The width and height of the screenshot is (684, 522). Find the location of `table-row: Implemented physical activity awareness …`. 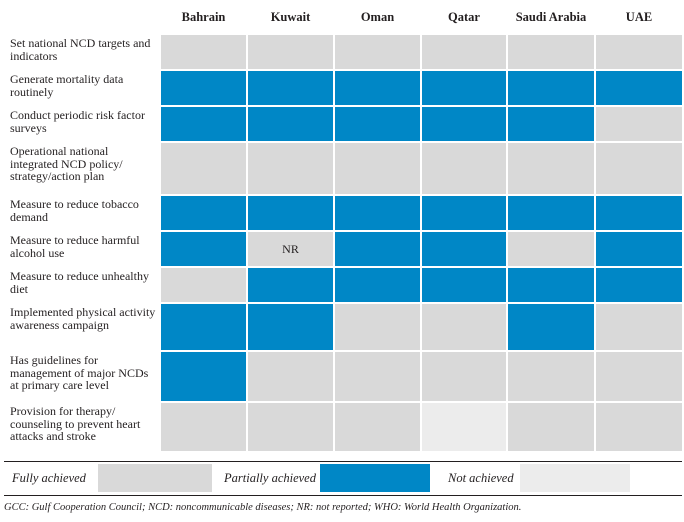

table-row: Implemented physical activity awareness … is located at coordinates (344, 327).